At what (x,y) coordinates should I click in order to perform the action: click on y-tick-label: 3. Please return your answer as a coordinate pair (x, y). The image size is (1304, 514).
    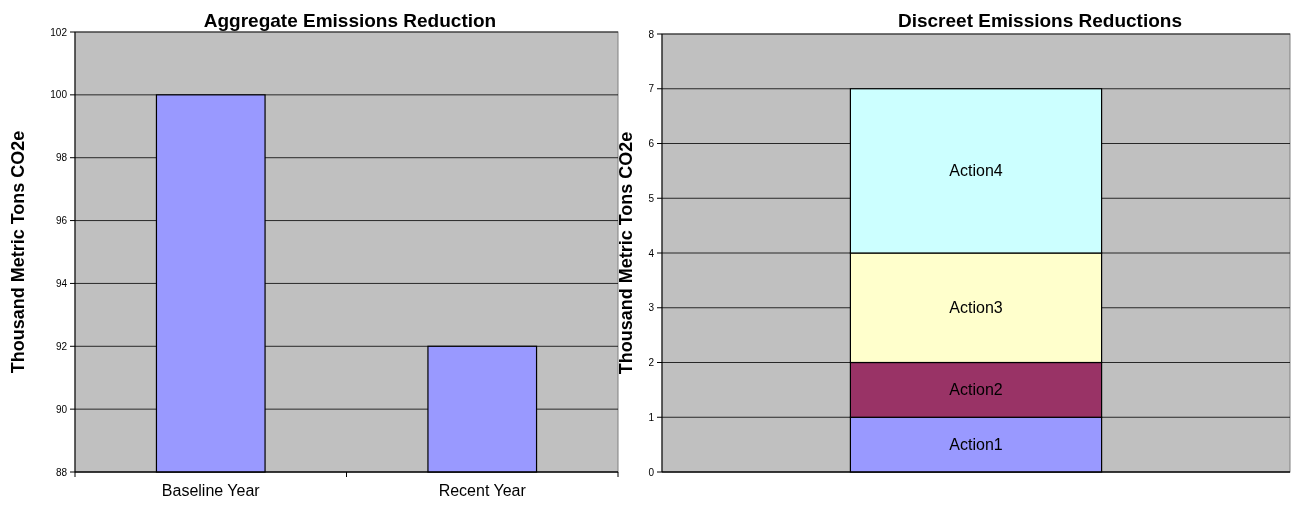
    Looking at the image, I should click on (651, 308).